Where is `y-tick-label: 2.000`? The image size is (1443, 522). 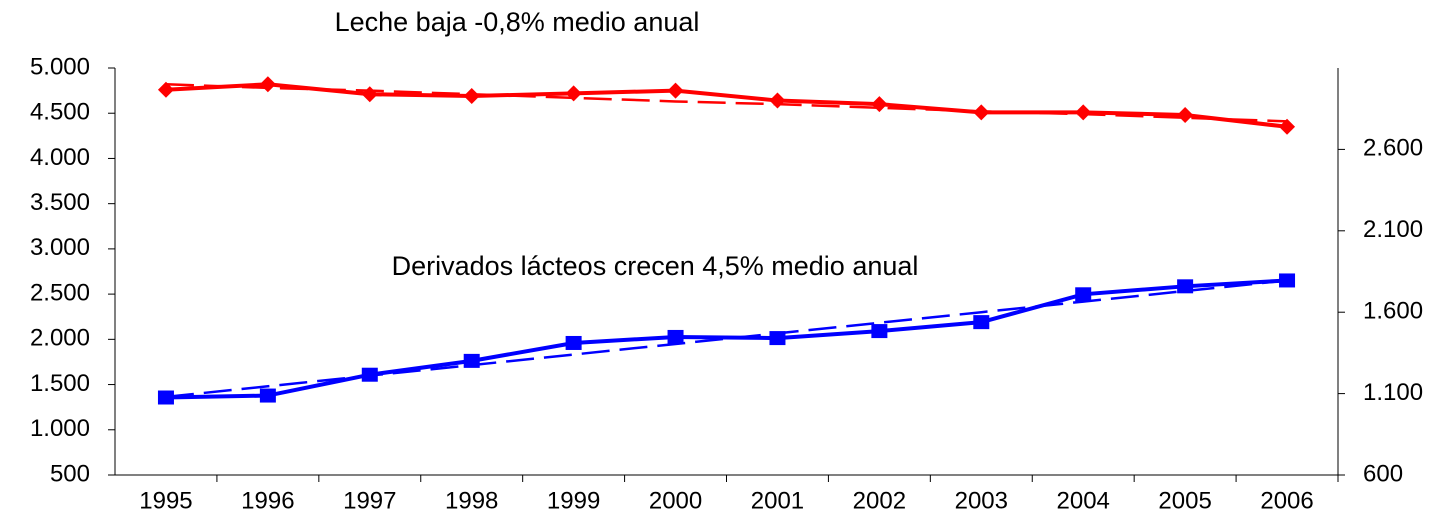 y-tick-label: 2.000 is located at coordinates (60, 338).